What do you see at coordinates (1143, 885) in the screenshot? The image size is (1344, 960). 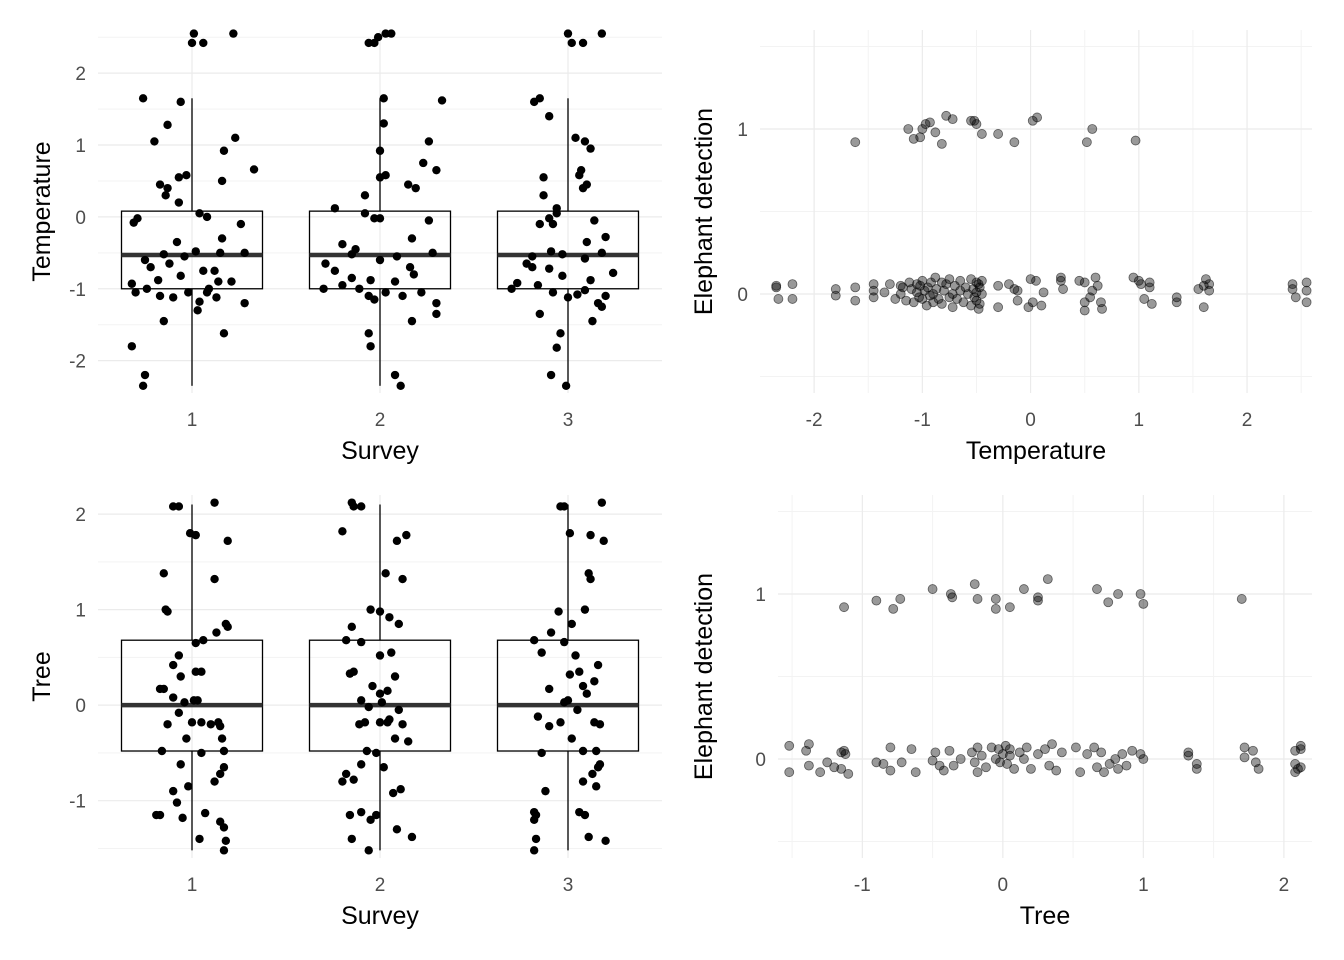 I see `x-tick-label: 1` at bounding box center [1143, 885].